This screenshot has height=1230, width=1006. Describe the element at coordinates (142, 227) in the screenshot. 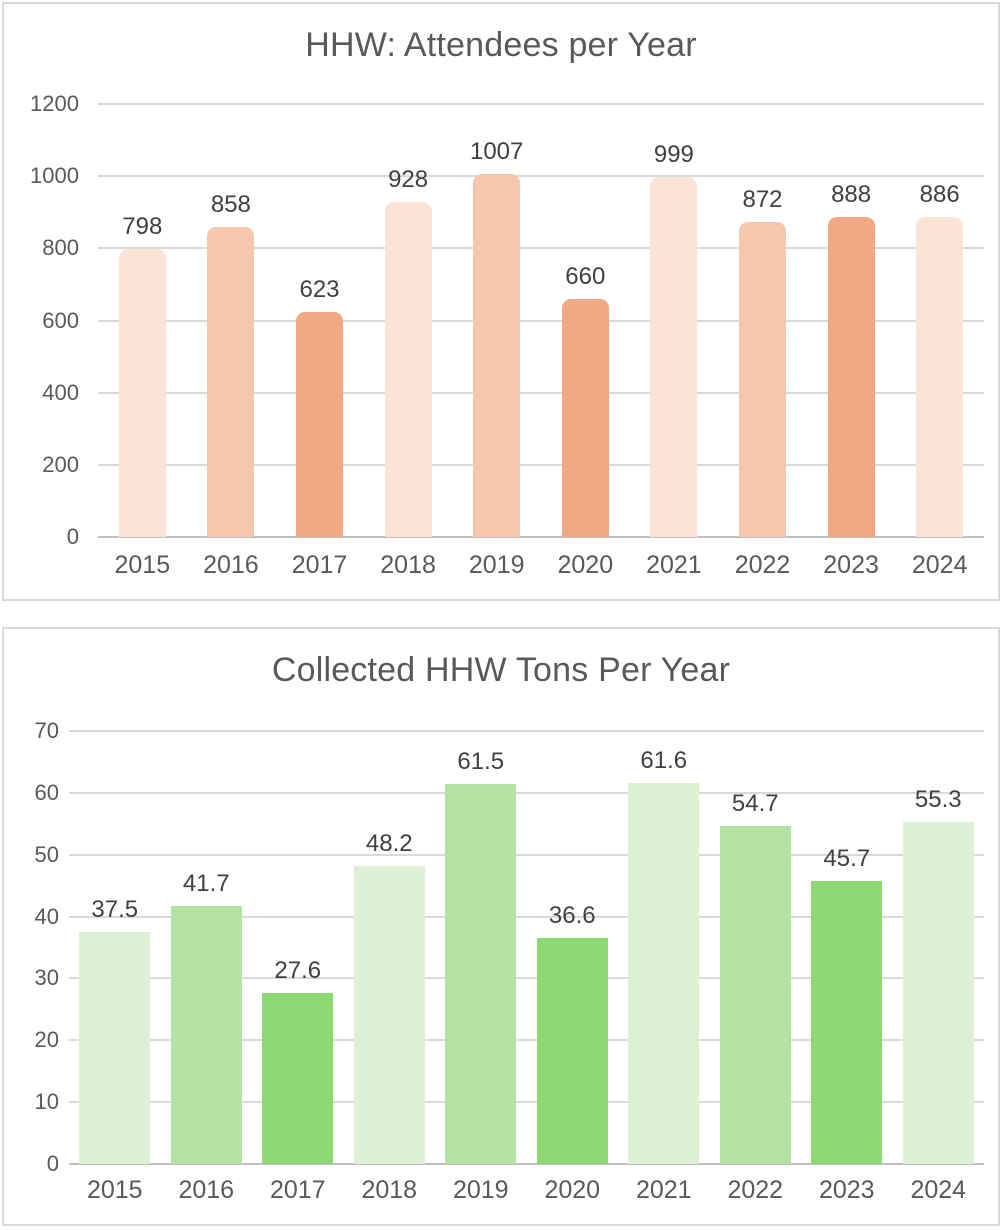

I see `data-label-2015: 798` at that location.